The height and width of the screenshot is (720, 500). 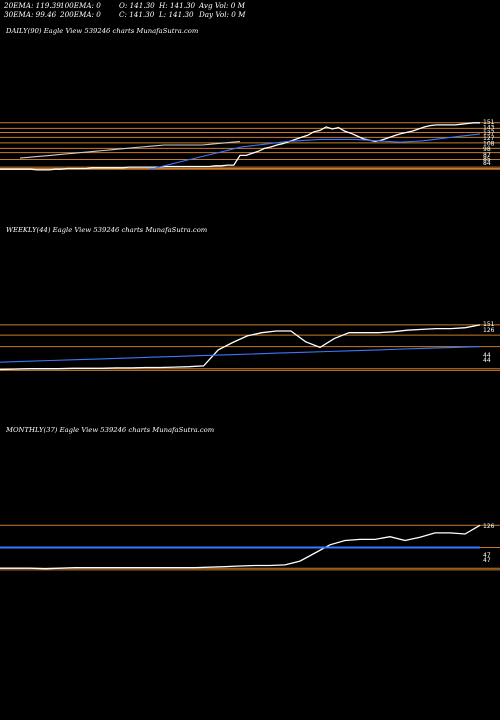 I want to click on monthly-tick-label: 126, so click(x=489, y=526).